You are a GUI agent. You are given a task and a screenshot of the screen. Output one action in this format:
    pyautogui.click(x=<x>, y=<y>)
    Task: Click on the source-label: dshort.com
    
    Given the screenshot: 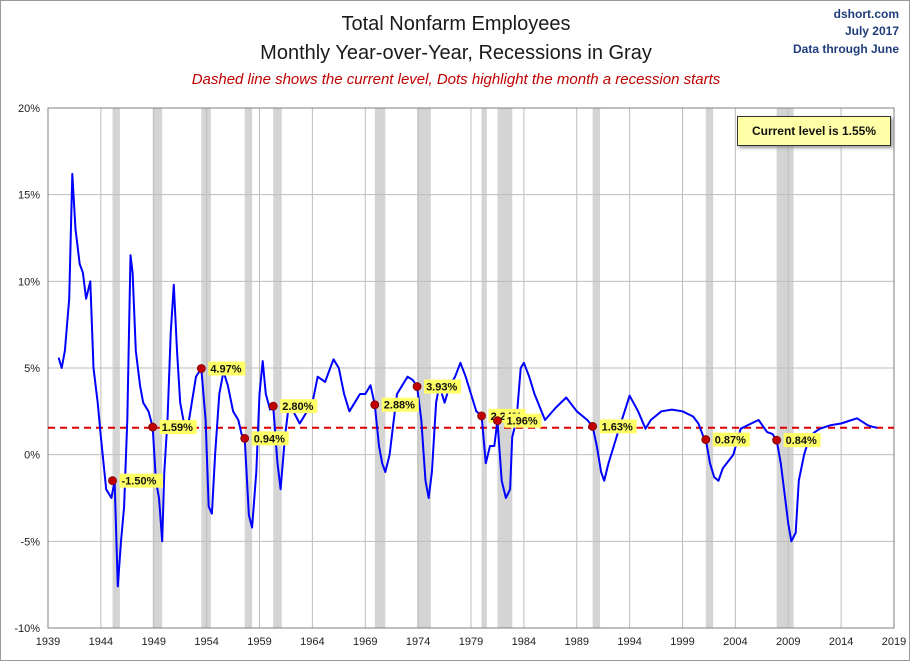 What is the action you would take?
    pyautogui.click(x=866, y=14)
    